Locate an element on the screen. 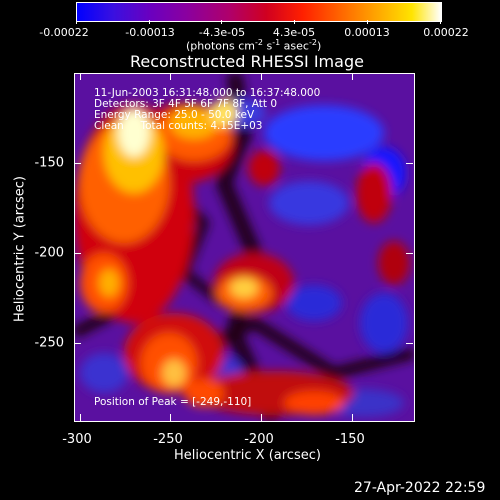  colorbar is located at coordinates (259, 12).